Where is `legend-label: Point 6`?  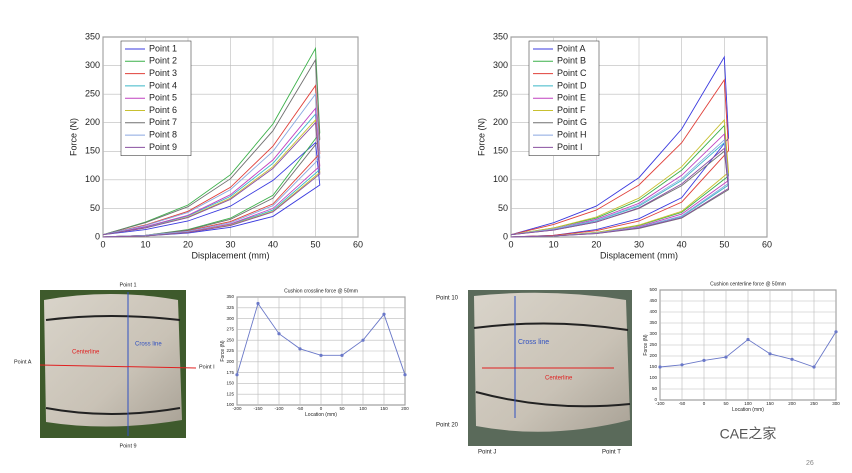 legend-label: Point 6 is located at coordinates (163, 110).